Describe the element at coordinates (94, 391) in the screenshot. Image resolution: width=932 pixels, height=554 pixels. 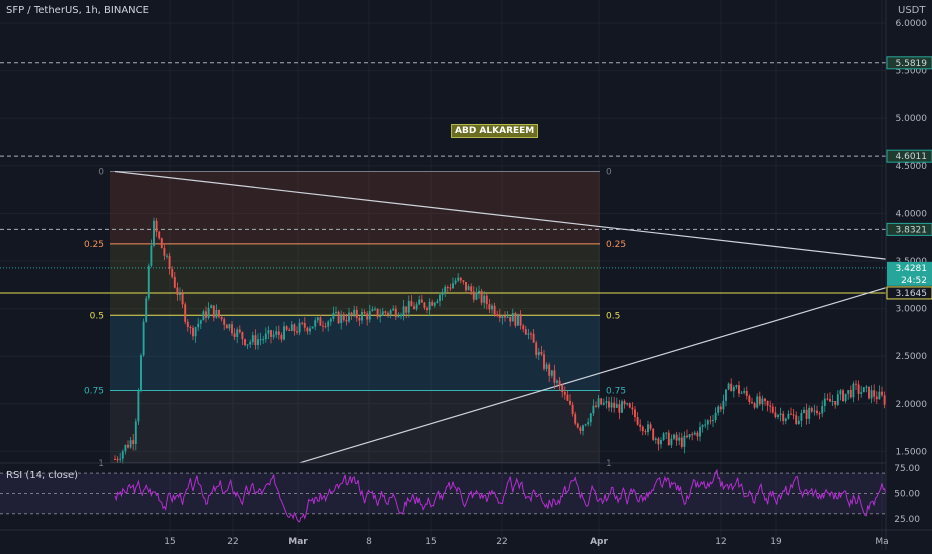
I see `fib-level-label-left: 0.75` at that location.